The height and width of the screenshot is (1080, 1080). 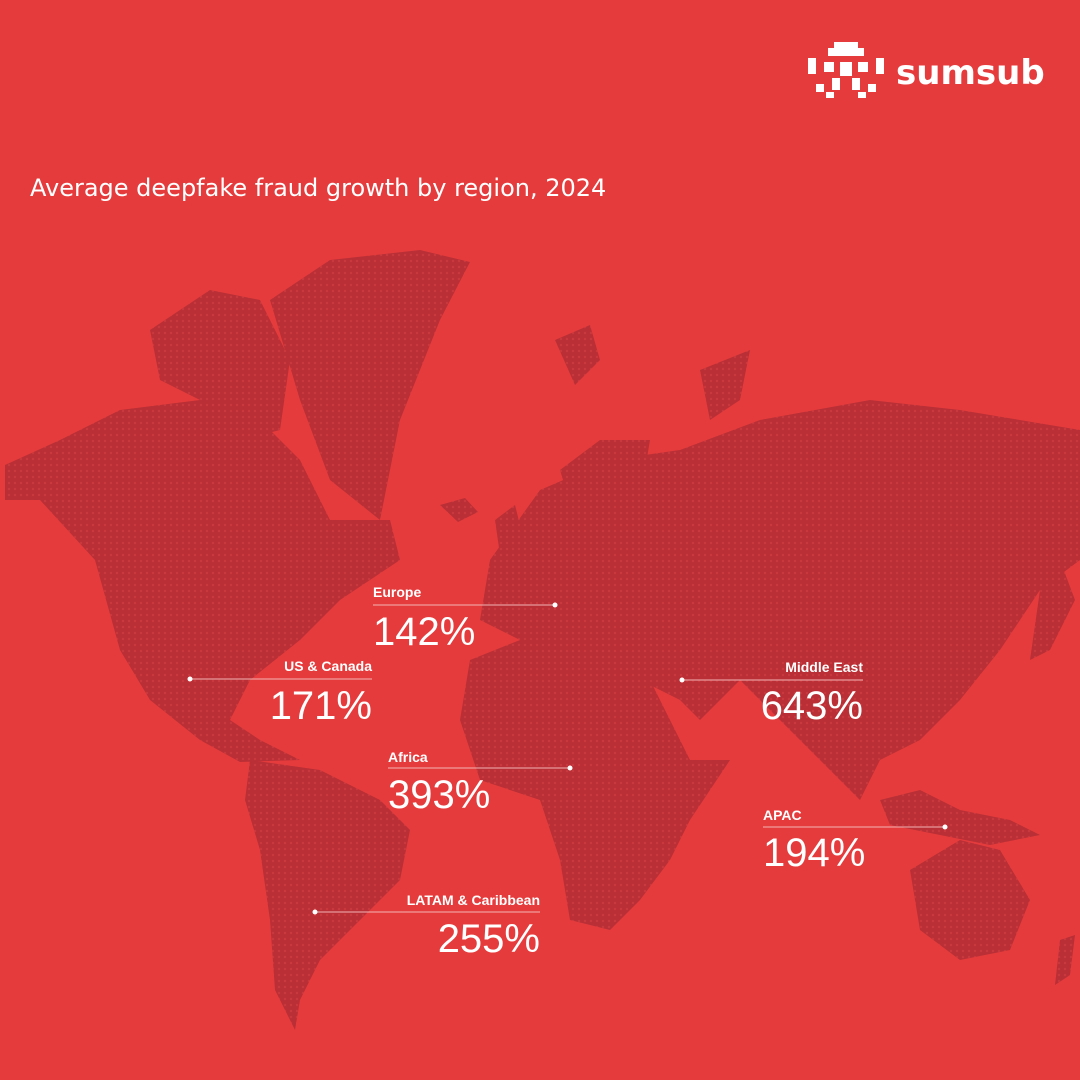 I want to click on iceland, so click(x=459, y=510).